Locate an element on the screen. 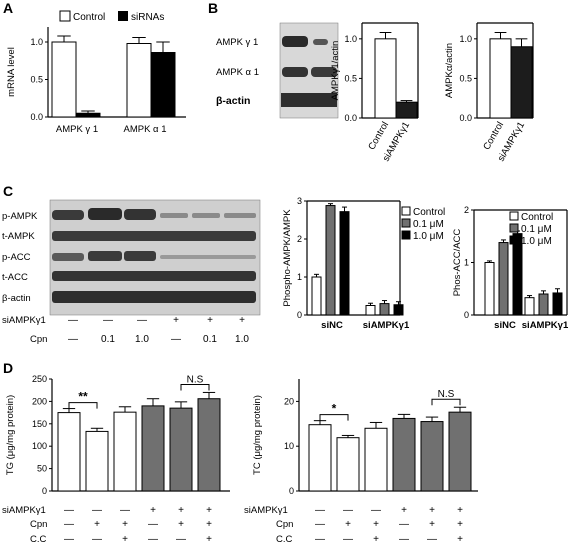 The image size is (576, 548). bars-a: AMPK γ 1 AMPK α 1 is located at coordinates (113, 85).